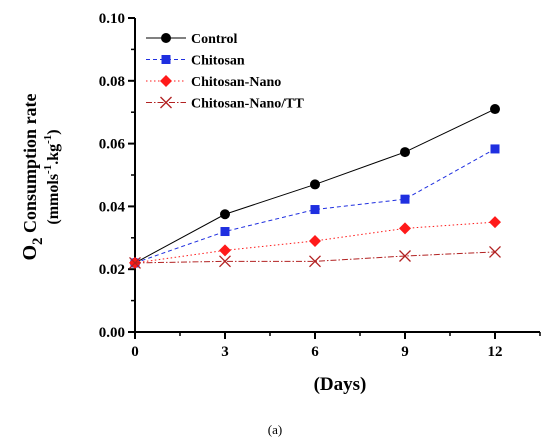 This screenshot has width=550, height=446. What do you see at coordinates (30, 165) in the screenshot?
I see `y-title-rest: Consumption rate` at bounding box center [30, 165].